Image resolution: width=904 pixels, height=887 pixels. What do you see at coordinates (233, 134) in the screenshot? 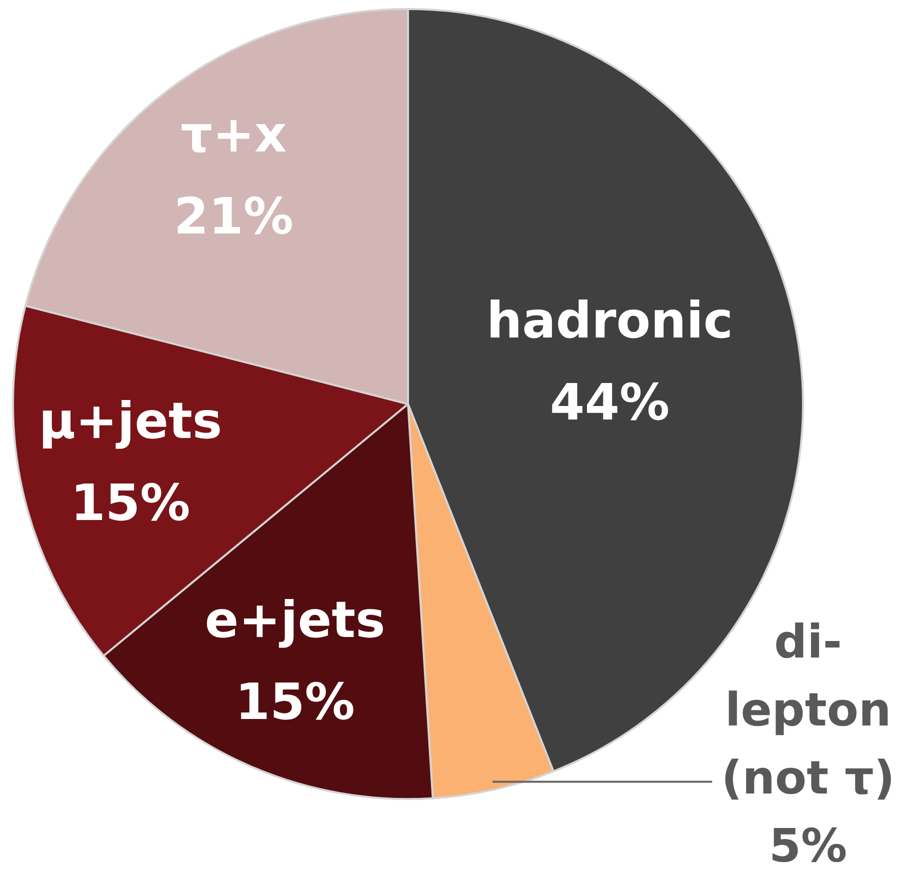
I see `slice-label: τ+x` at bounding box center [233, 134].